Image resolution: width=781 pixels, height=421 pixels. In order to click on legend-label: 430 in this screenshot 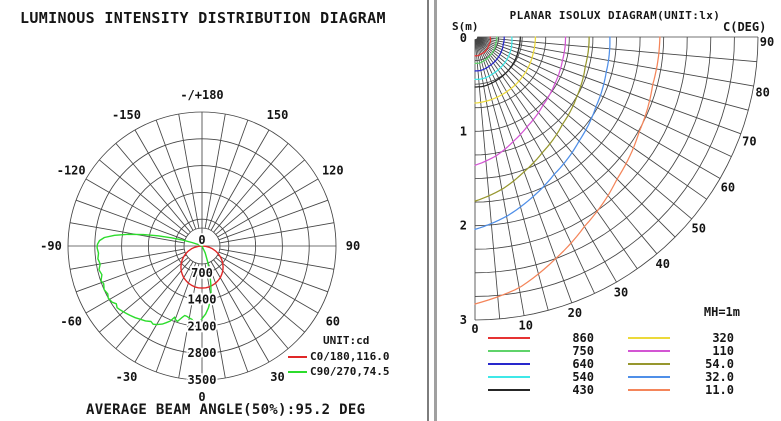, I will do `click(583, 389)`.